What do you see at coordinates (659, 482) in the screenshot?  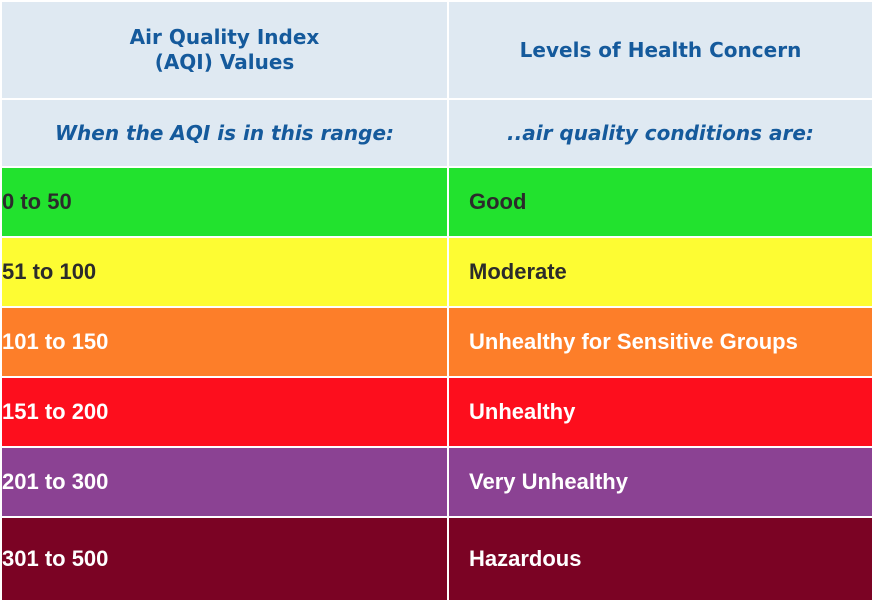 I see `health-level-cell: Very Unhealthy` at bounding box center [659, 482].